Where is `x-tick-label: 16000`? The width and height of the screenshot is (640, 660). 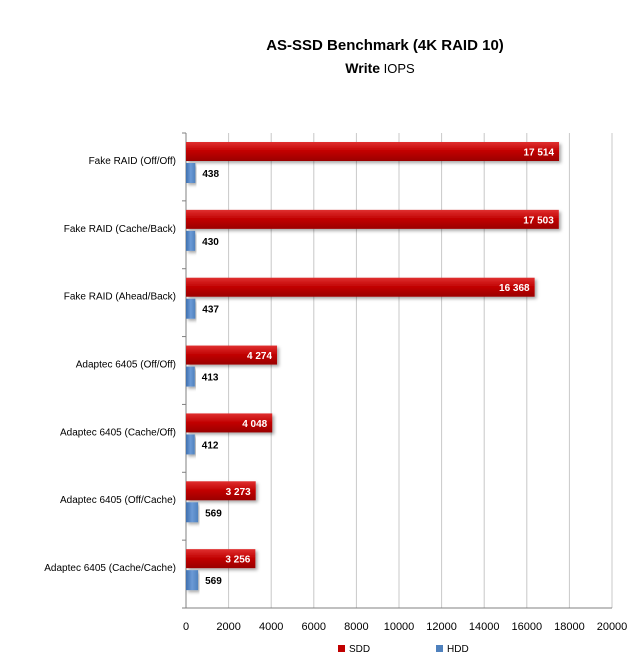
x-tick-label: 16000 is located at coordinates (527, 627).